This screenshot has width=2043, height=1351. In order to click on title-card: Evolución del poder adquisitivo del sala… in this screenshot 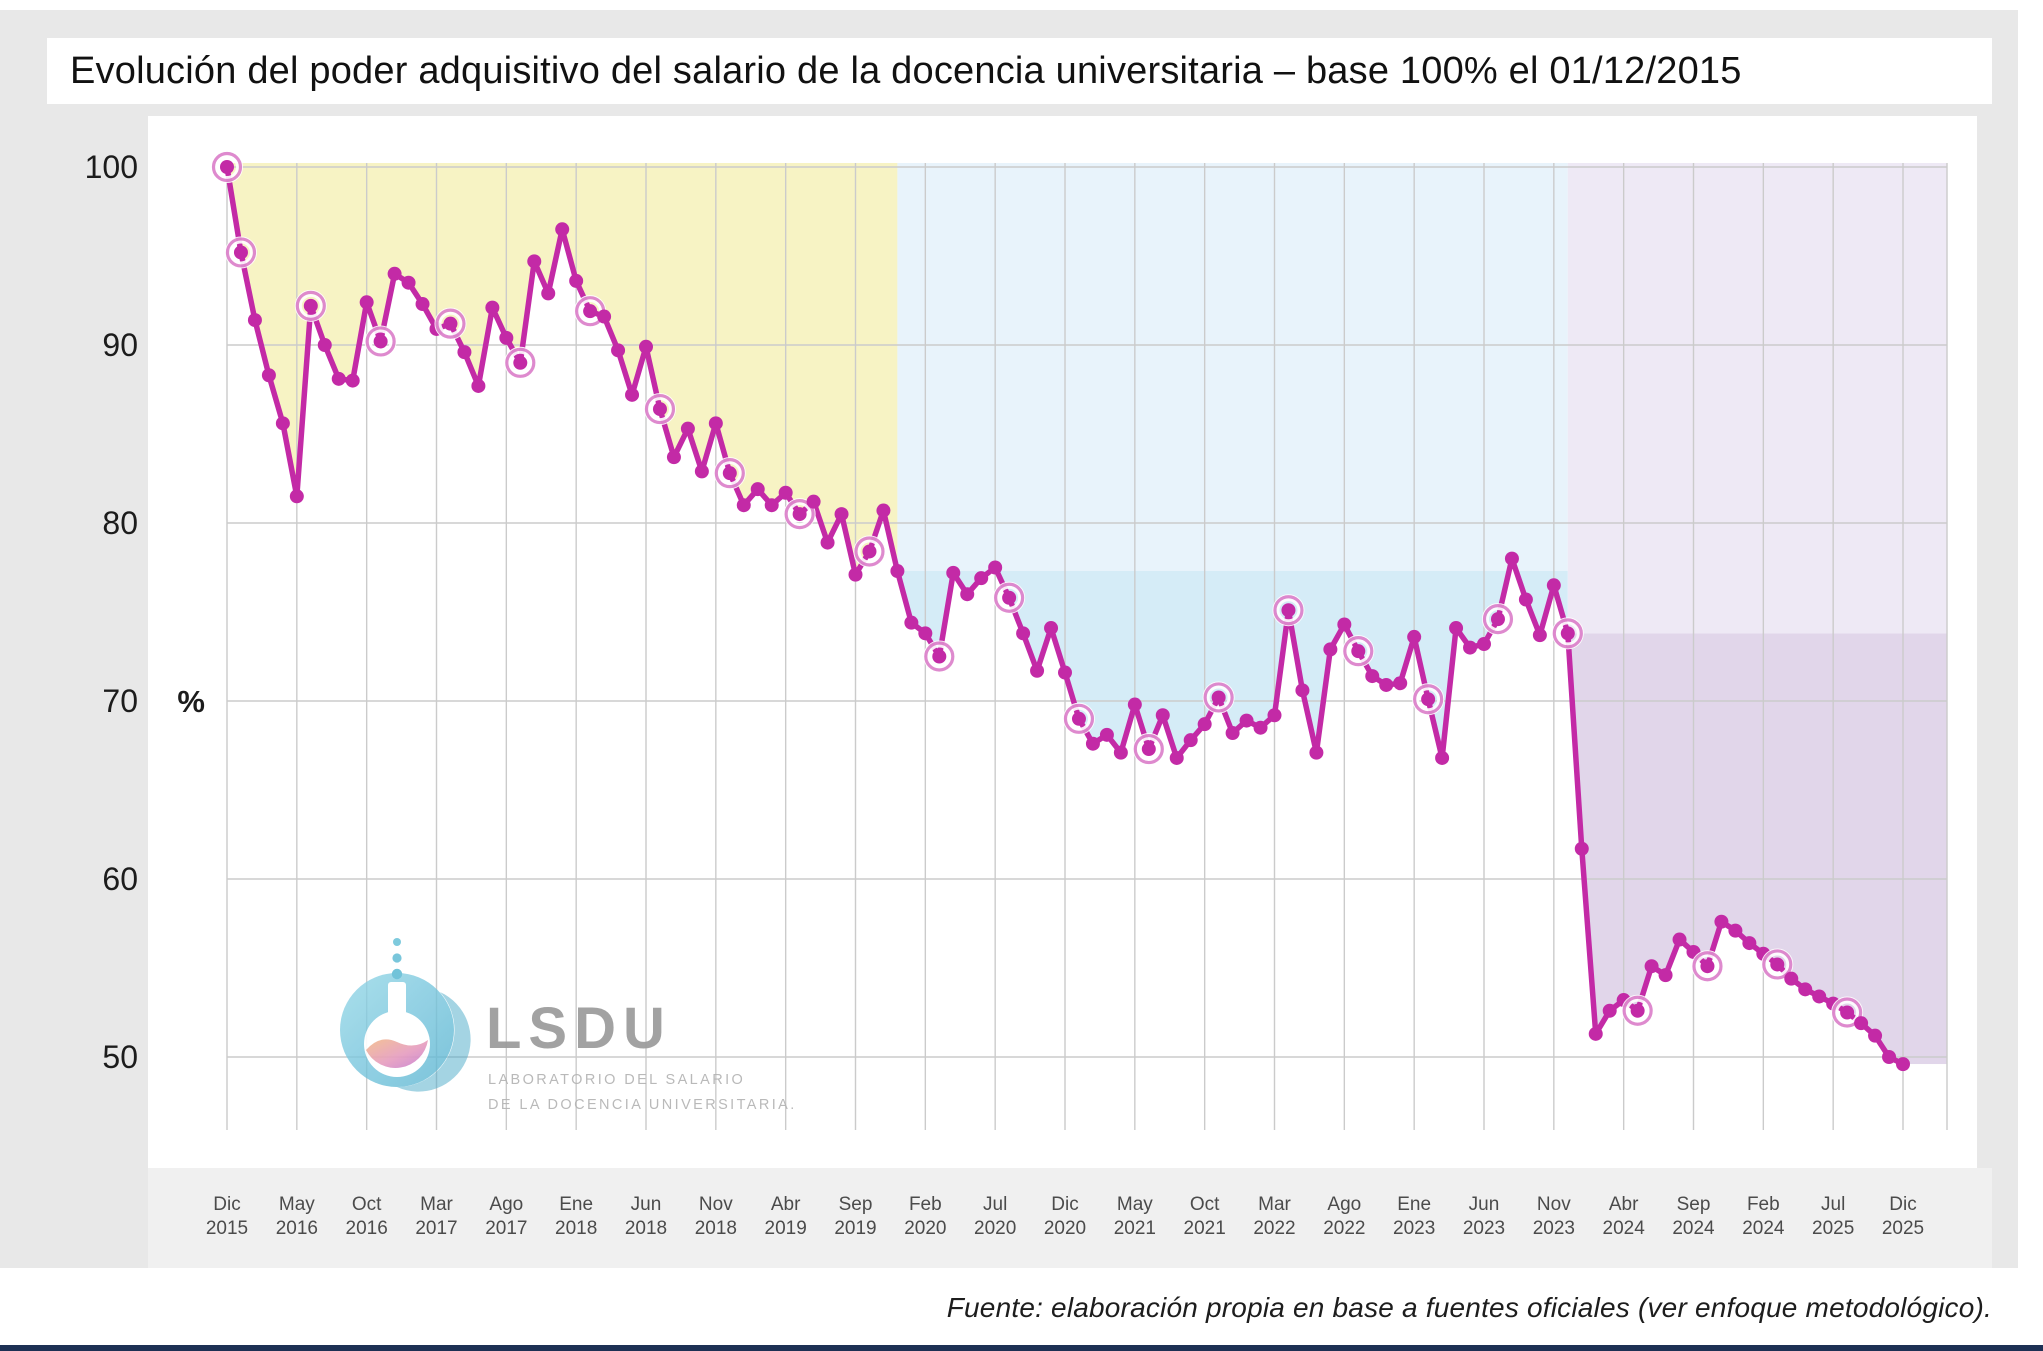, I will do `click(1019, 71)`.